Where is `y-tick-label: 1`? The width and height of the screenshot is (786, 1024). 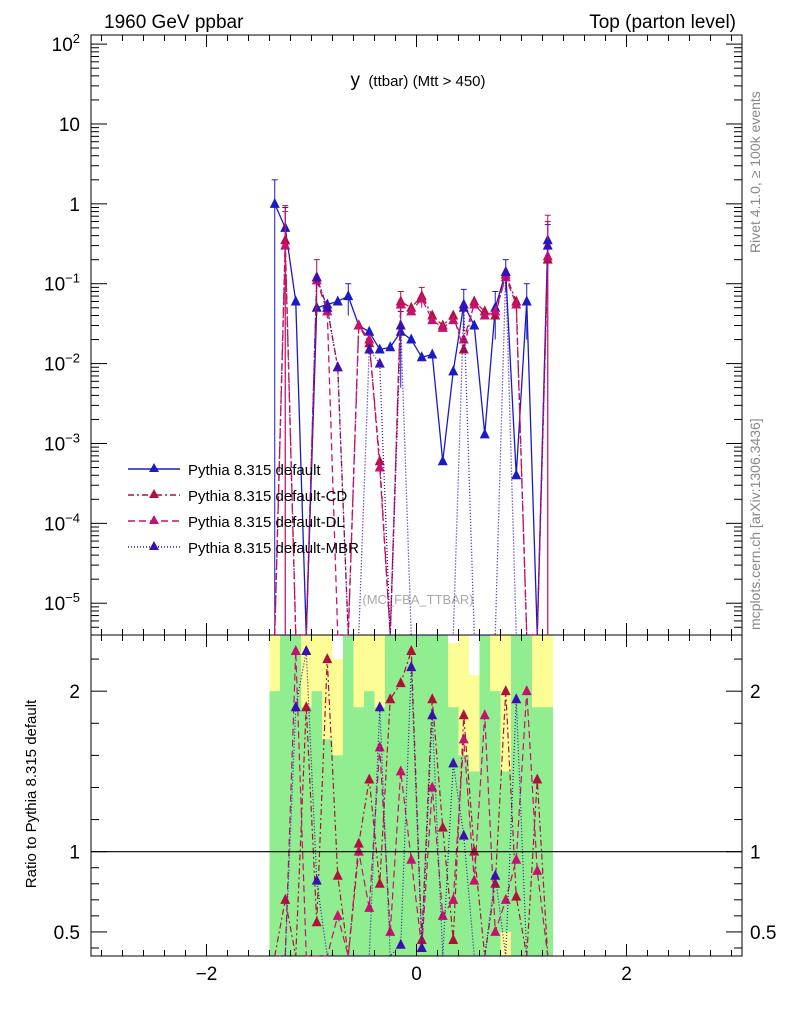 y-tick-label: 1 is located at coordinates (74, 205).